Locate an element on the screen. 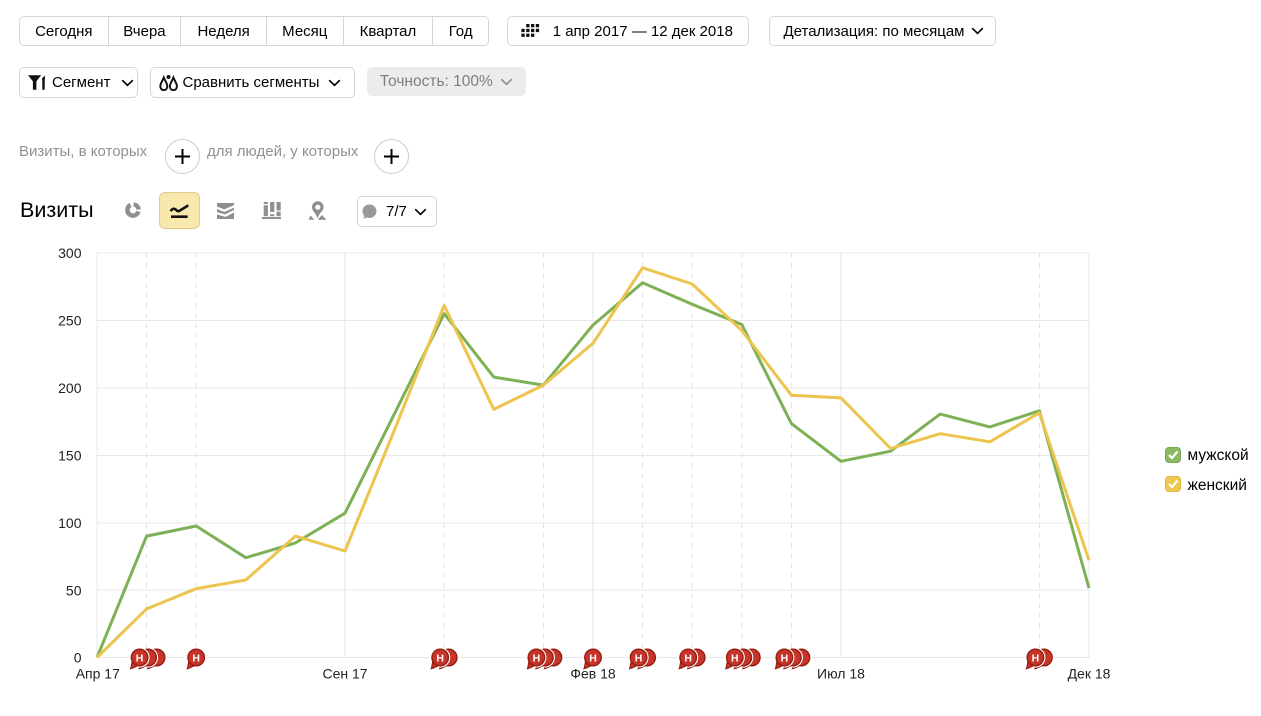 The width and height of the screenshot is (1261, 716). svg-text: 200 is located at coordinates (70, 388).